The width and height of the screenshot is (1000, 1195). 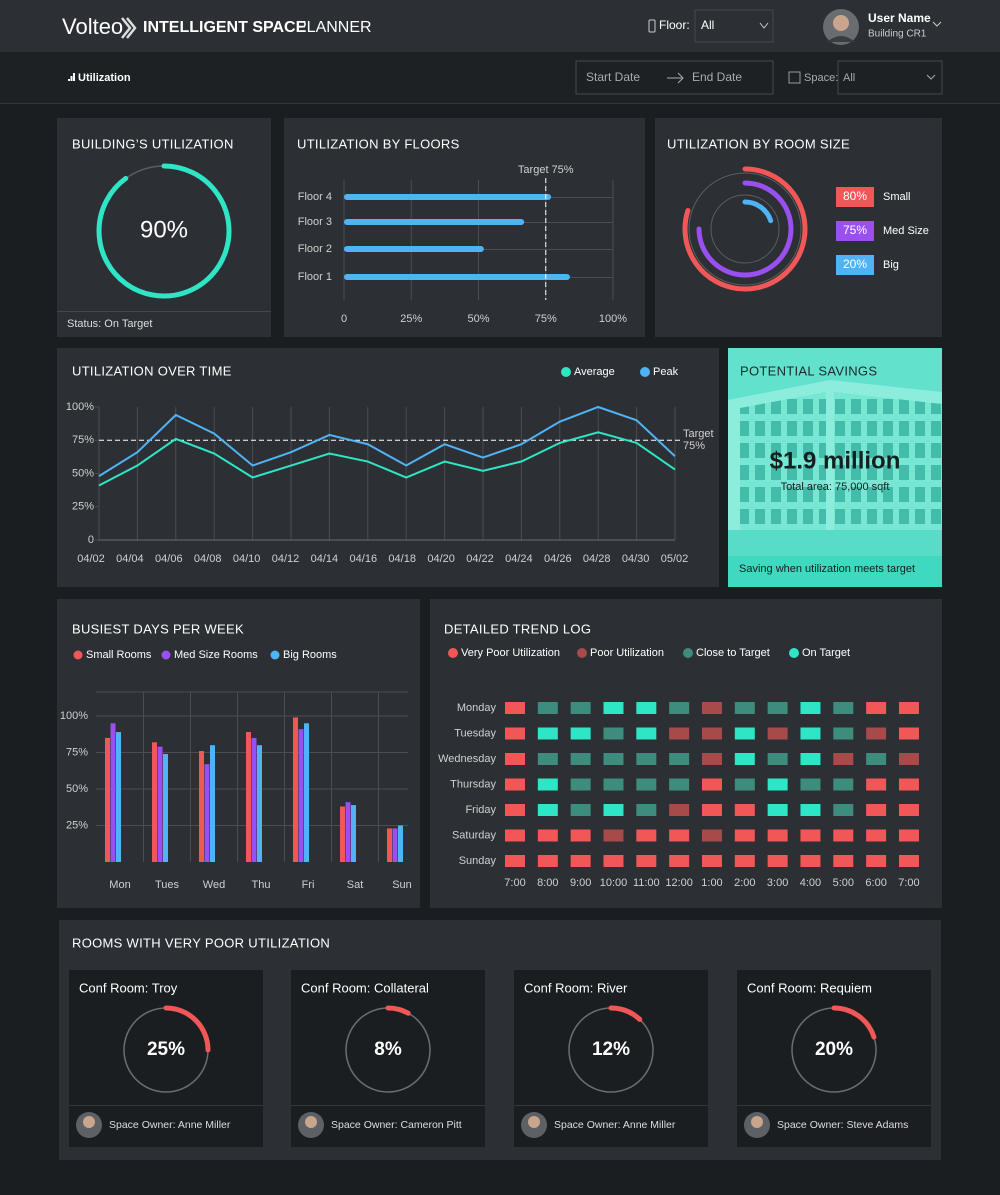 I want to click on legend-label: Very Poor Utilization, so click(x=510, y=653).